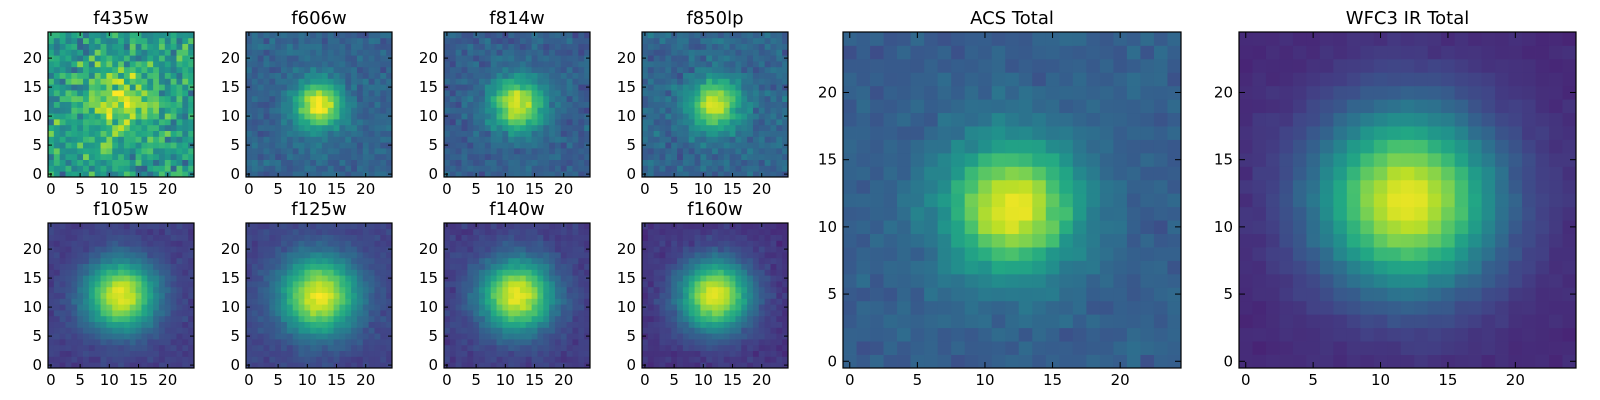  I want to click on y-tick-label: 5, so click(235, 336).